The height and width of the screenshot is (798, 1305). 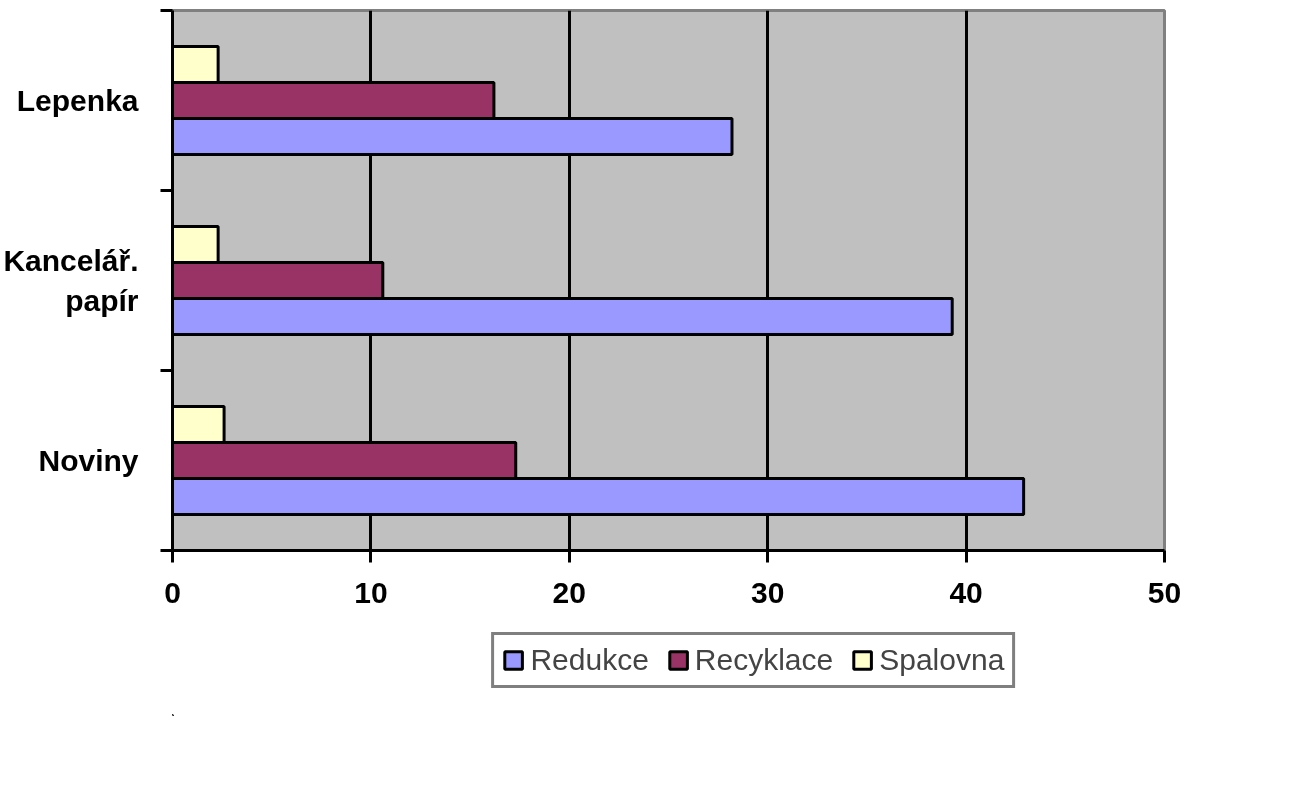 What do you see at coordinates (589, 660) in the screenshot?
I see `legend-label: Redukce` at bounding box center [589, 660].